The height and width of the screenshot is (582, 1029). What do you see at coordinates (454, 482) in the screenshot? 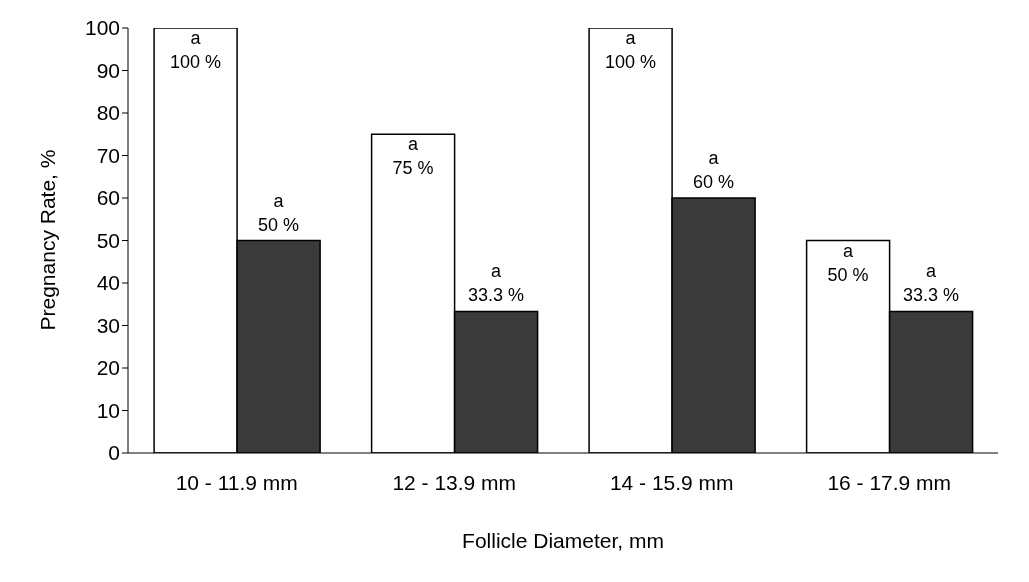
I see `x-tick-label: 12 - 13.9 mm` at bounding box center [454, 482].